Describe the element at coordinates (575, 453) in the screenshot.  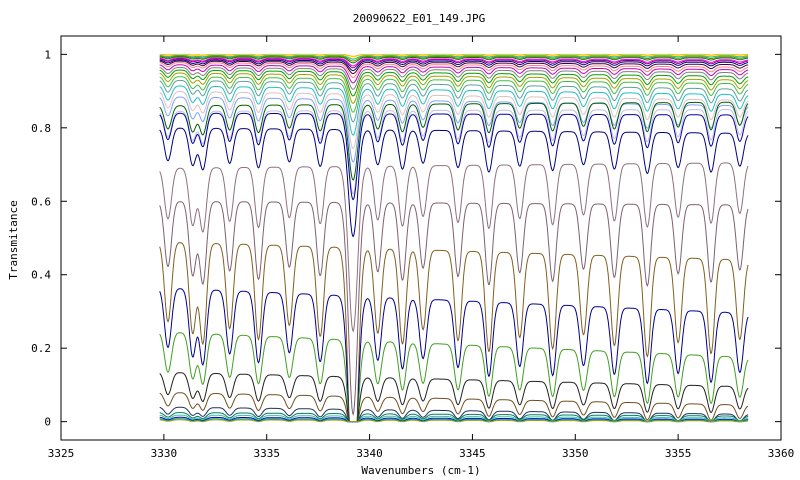
I see `x-tick-label: 3350` at that location.